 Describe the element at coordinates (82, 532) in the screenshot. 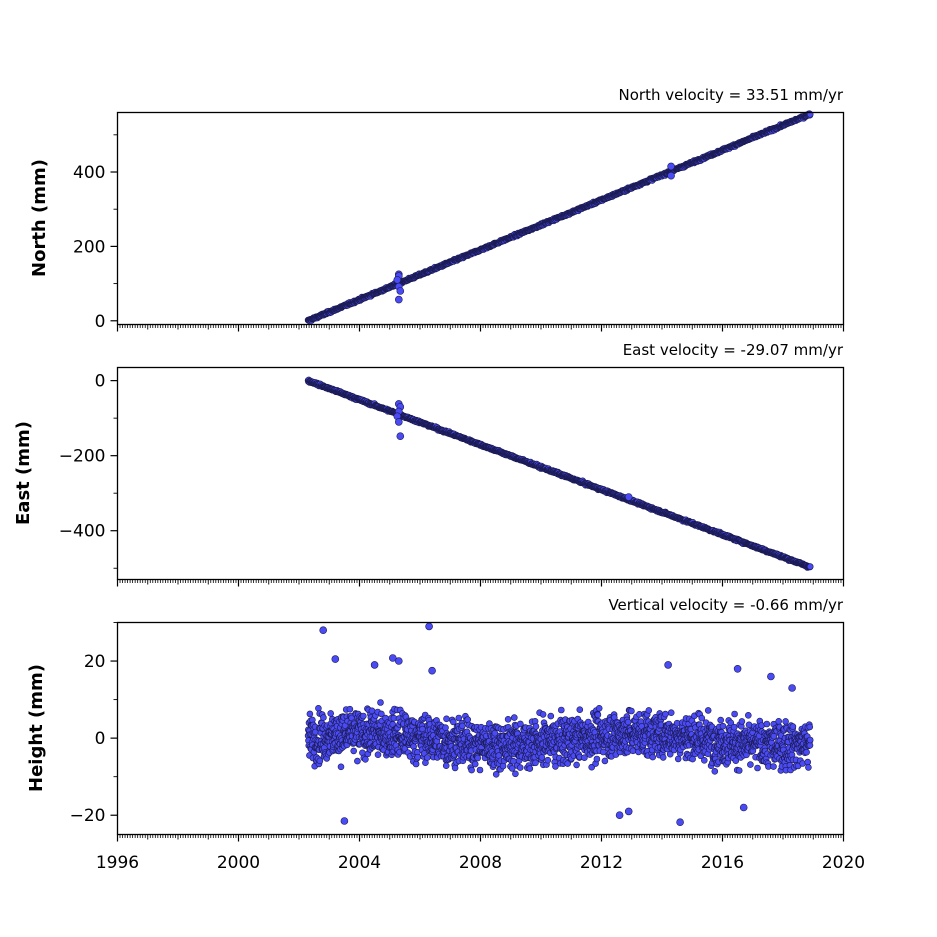

I see `y-tick-label: −400` at that location.